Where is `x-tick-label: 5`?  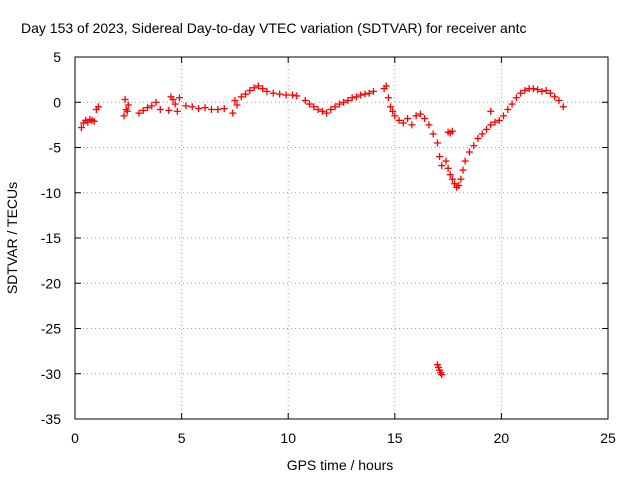 x-tick-label: 5 is located at coordinates (182, 438).